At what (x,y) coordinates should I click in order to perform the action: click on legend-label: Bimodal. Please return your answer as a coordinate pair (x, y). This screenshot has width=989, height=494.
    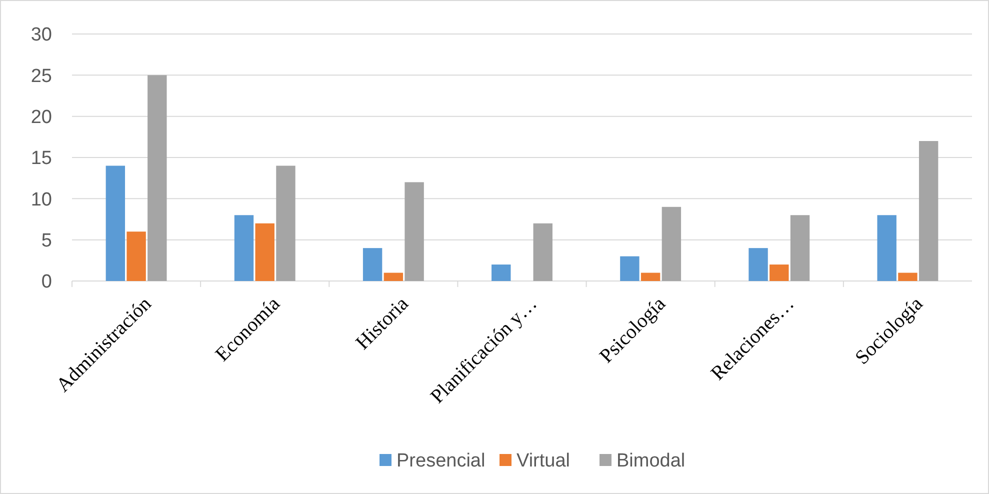
    Looking at the image, I should click on (651, 461).